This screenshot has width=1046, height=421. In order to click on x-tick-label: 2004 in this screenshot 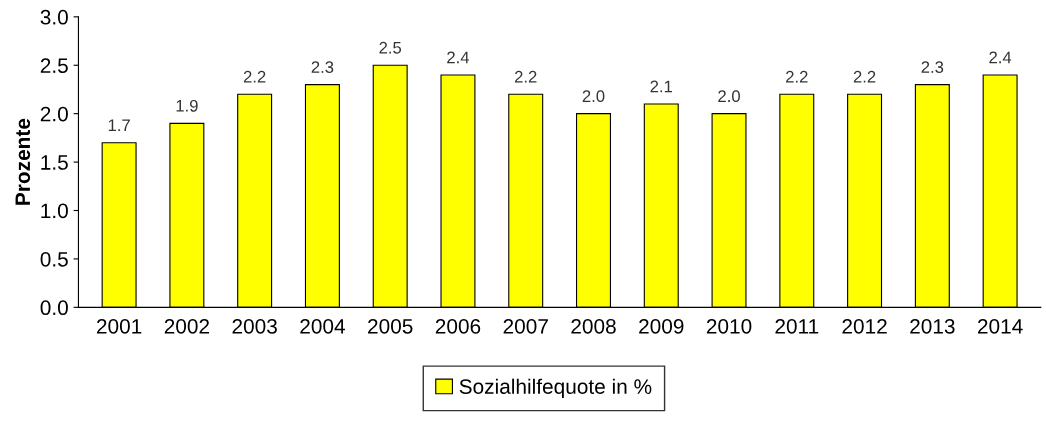, I will do `click(322, 326)`.